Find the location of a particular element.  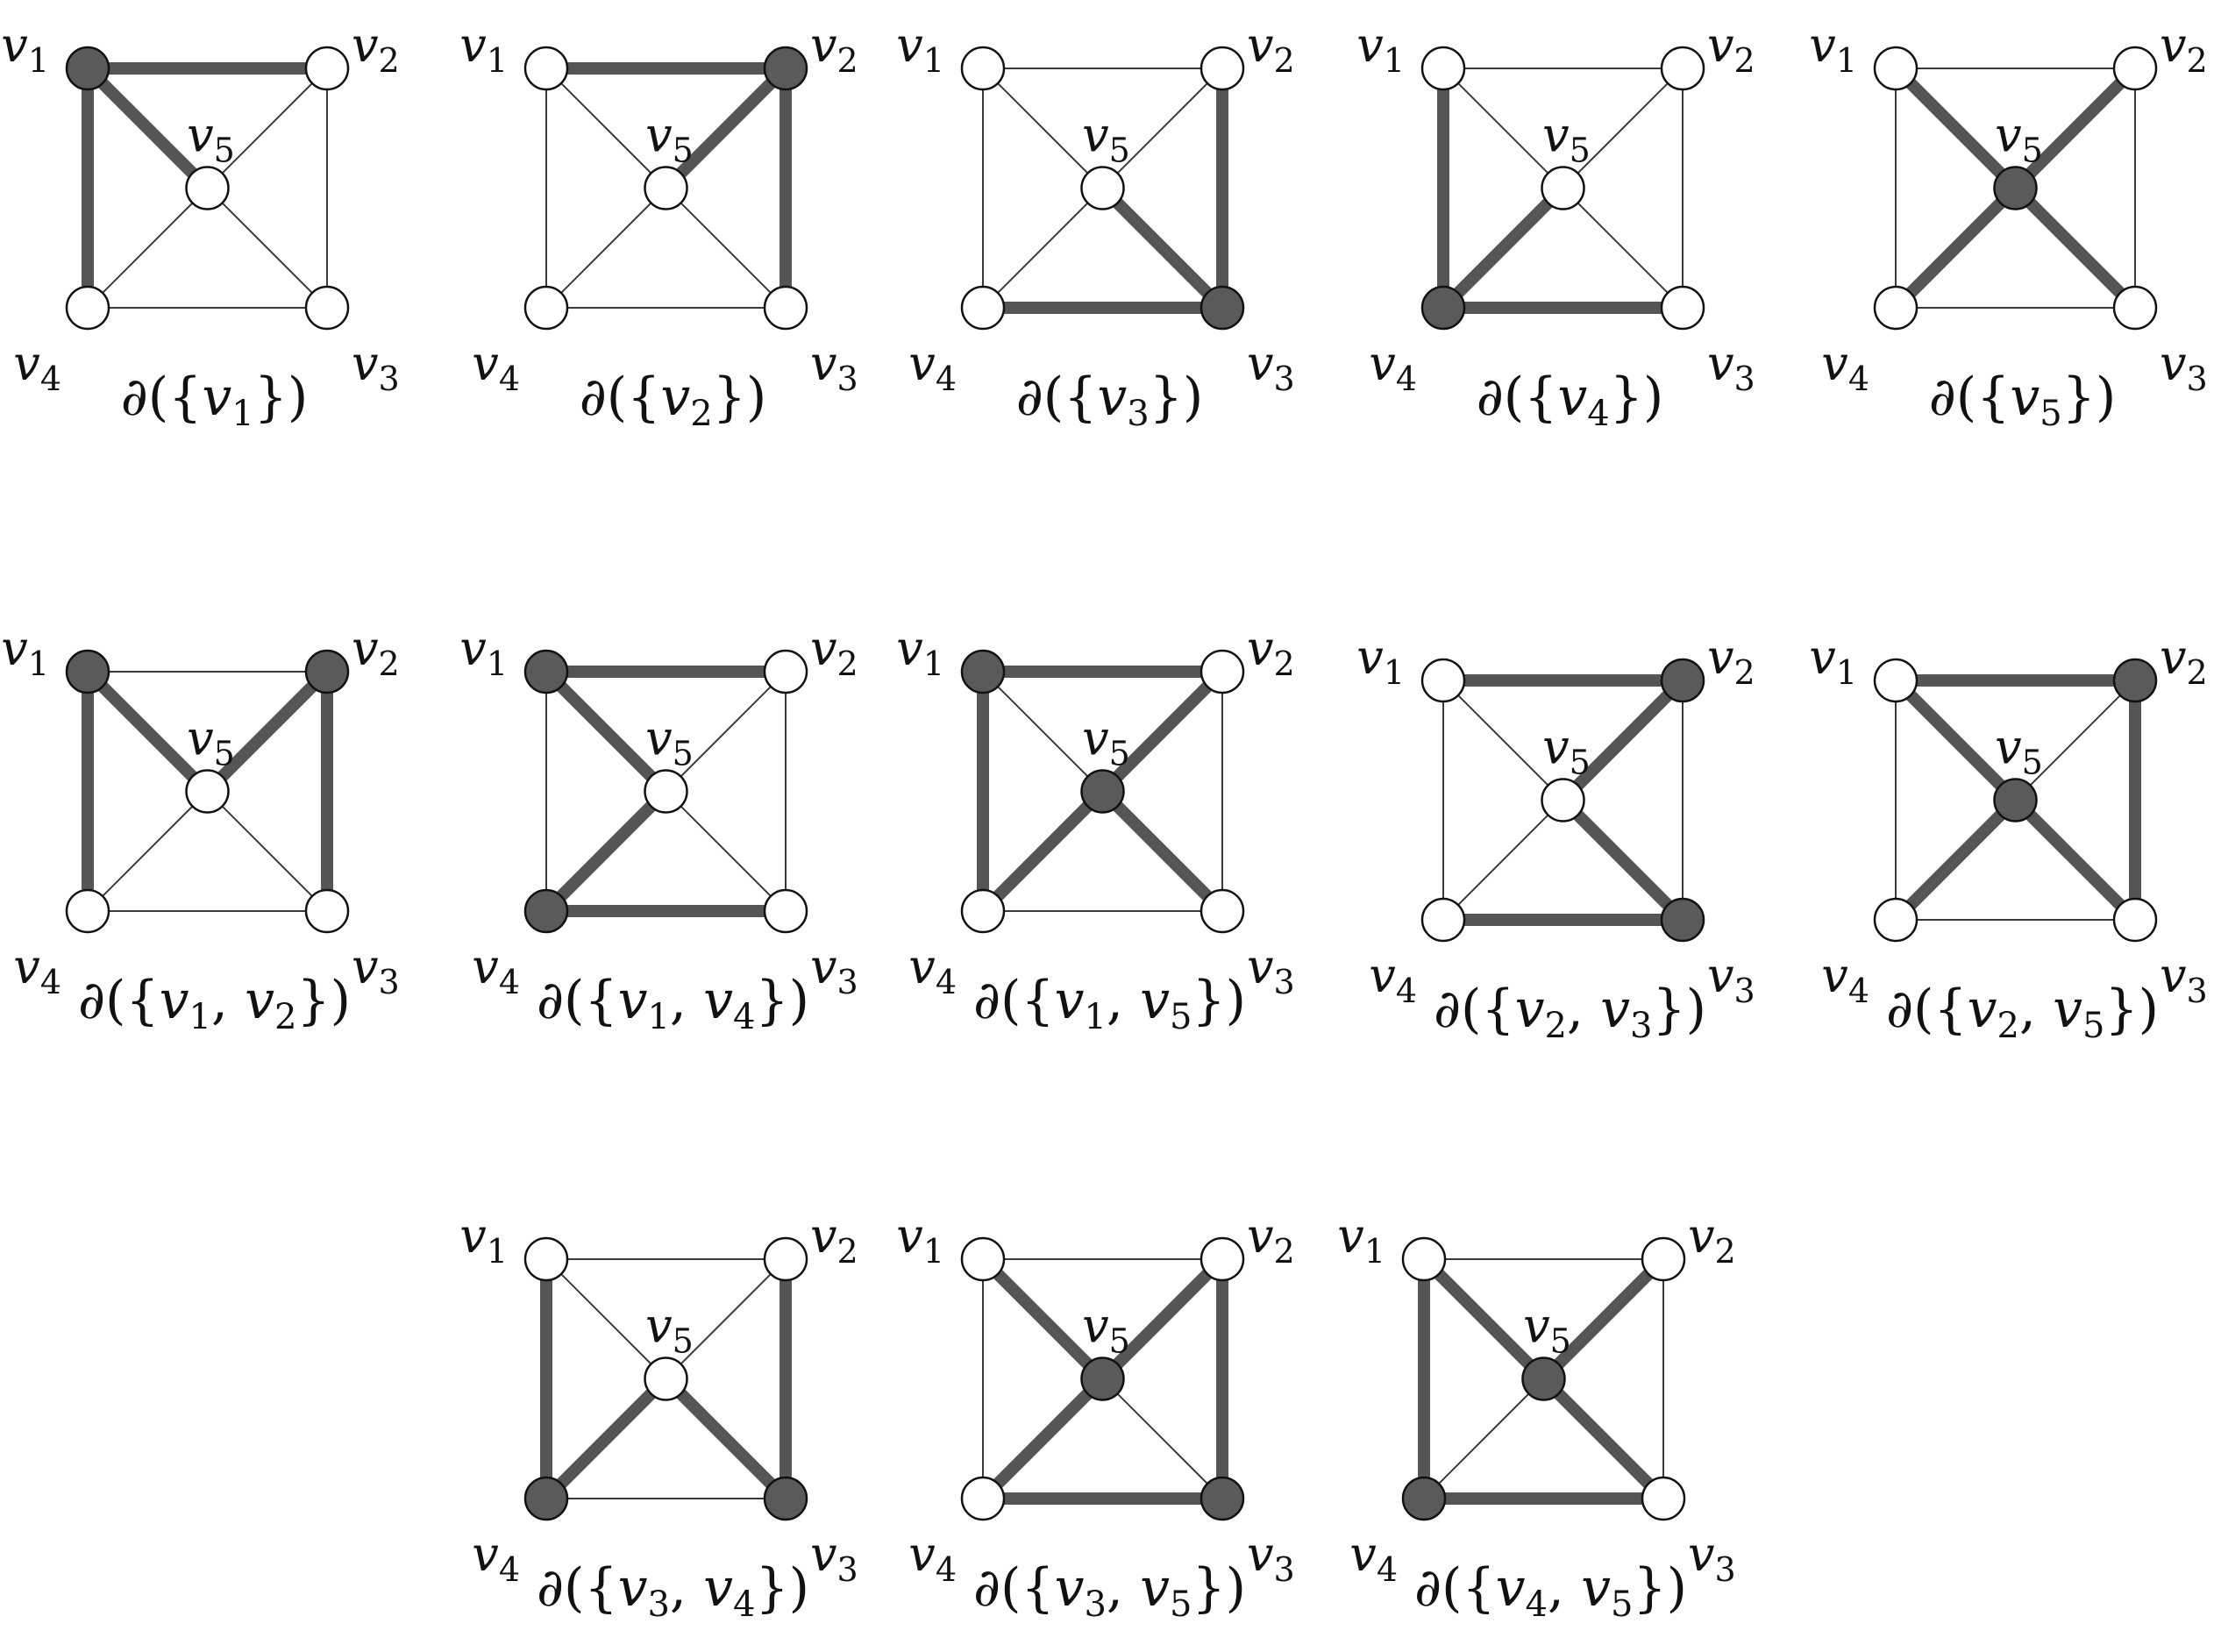

panel-v2-v5: v1 v2v3v4v5∂({v2, v5}) is located at coordinates (2008, 838).